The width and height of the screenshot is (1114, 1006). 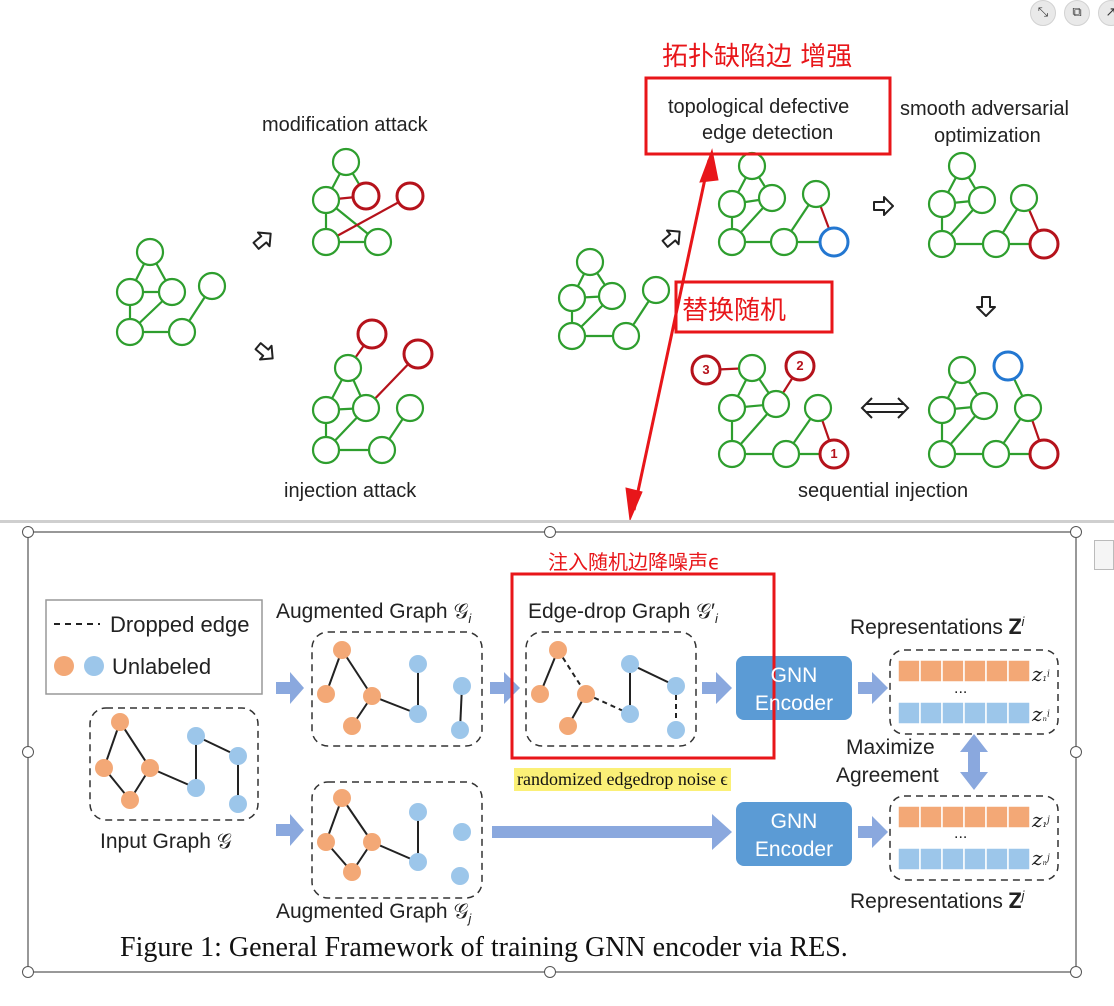 What do you see at coordinates (634, 562) in the screenshot?
I see `annotation-cn-bottom: 注入随机边降噪声ϵ` at bounding box center [634, 562].